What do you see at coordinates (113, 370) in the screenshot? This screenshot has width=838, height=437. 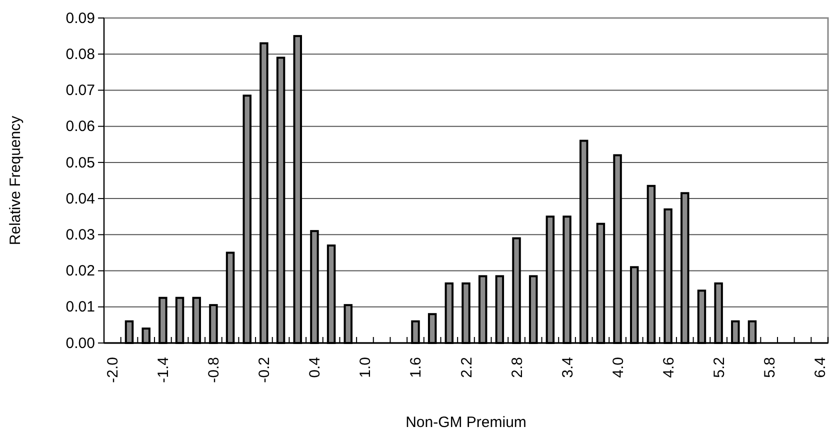 I see `x-tick-label: -2.0` at bounding box center [113, 370].